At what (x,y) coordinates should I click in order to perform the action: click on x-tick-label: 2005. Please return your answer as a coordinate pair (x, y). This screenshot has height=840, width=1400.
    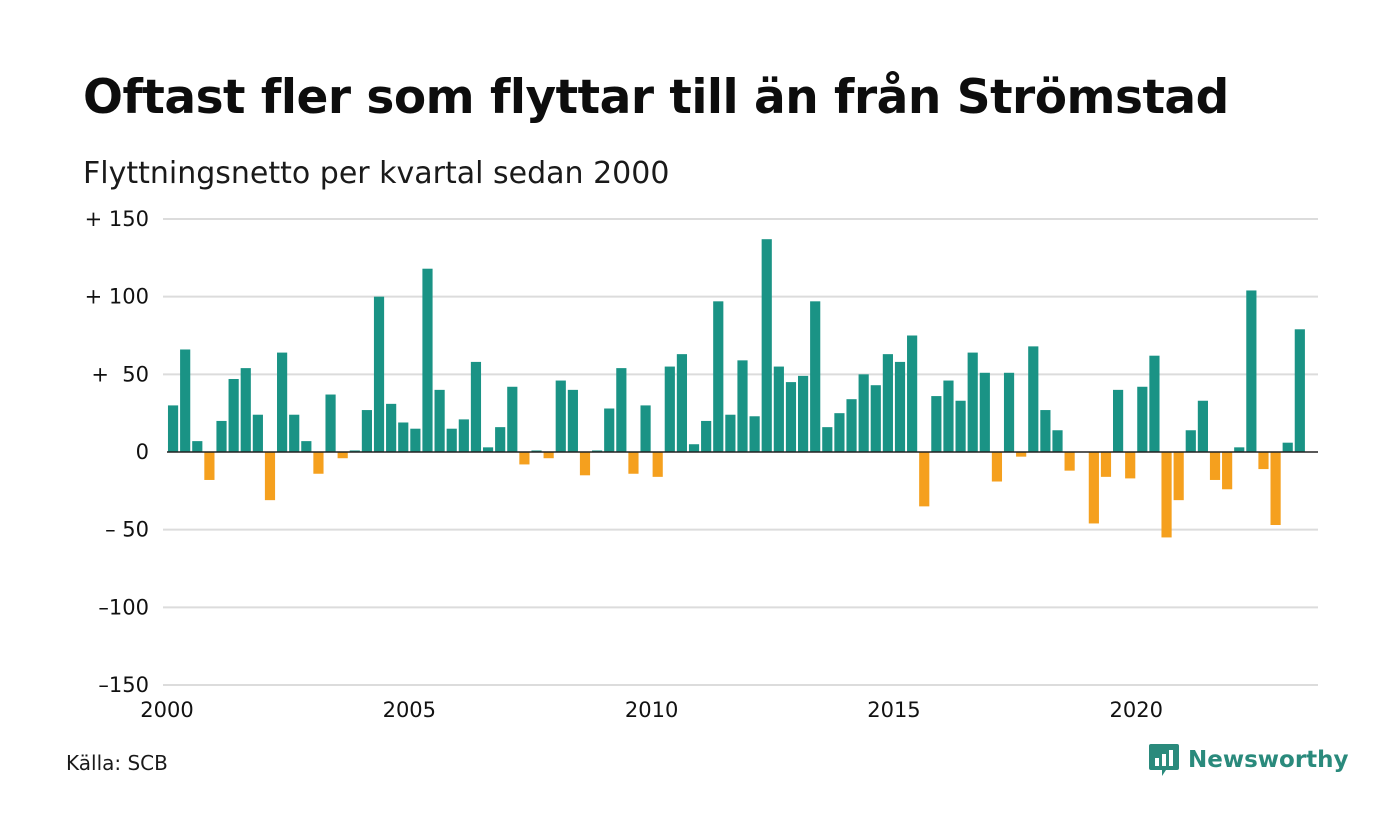
    Looking at the image, I should click on (409, 710).